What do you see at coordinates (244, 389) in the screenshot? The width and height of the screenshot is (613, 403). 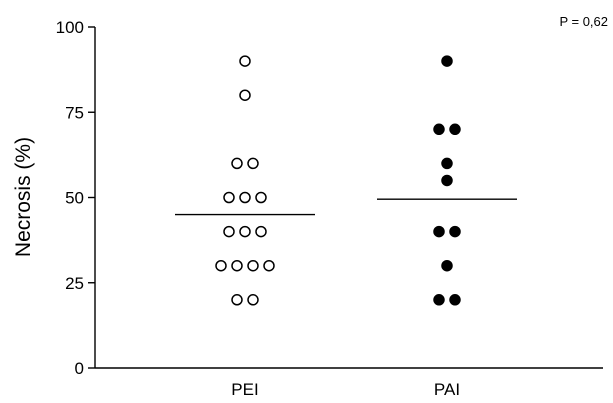 I see `x-tick-label: PEI` at bounding box center [244, 389].